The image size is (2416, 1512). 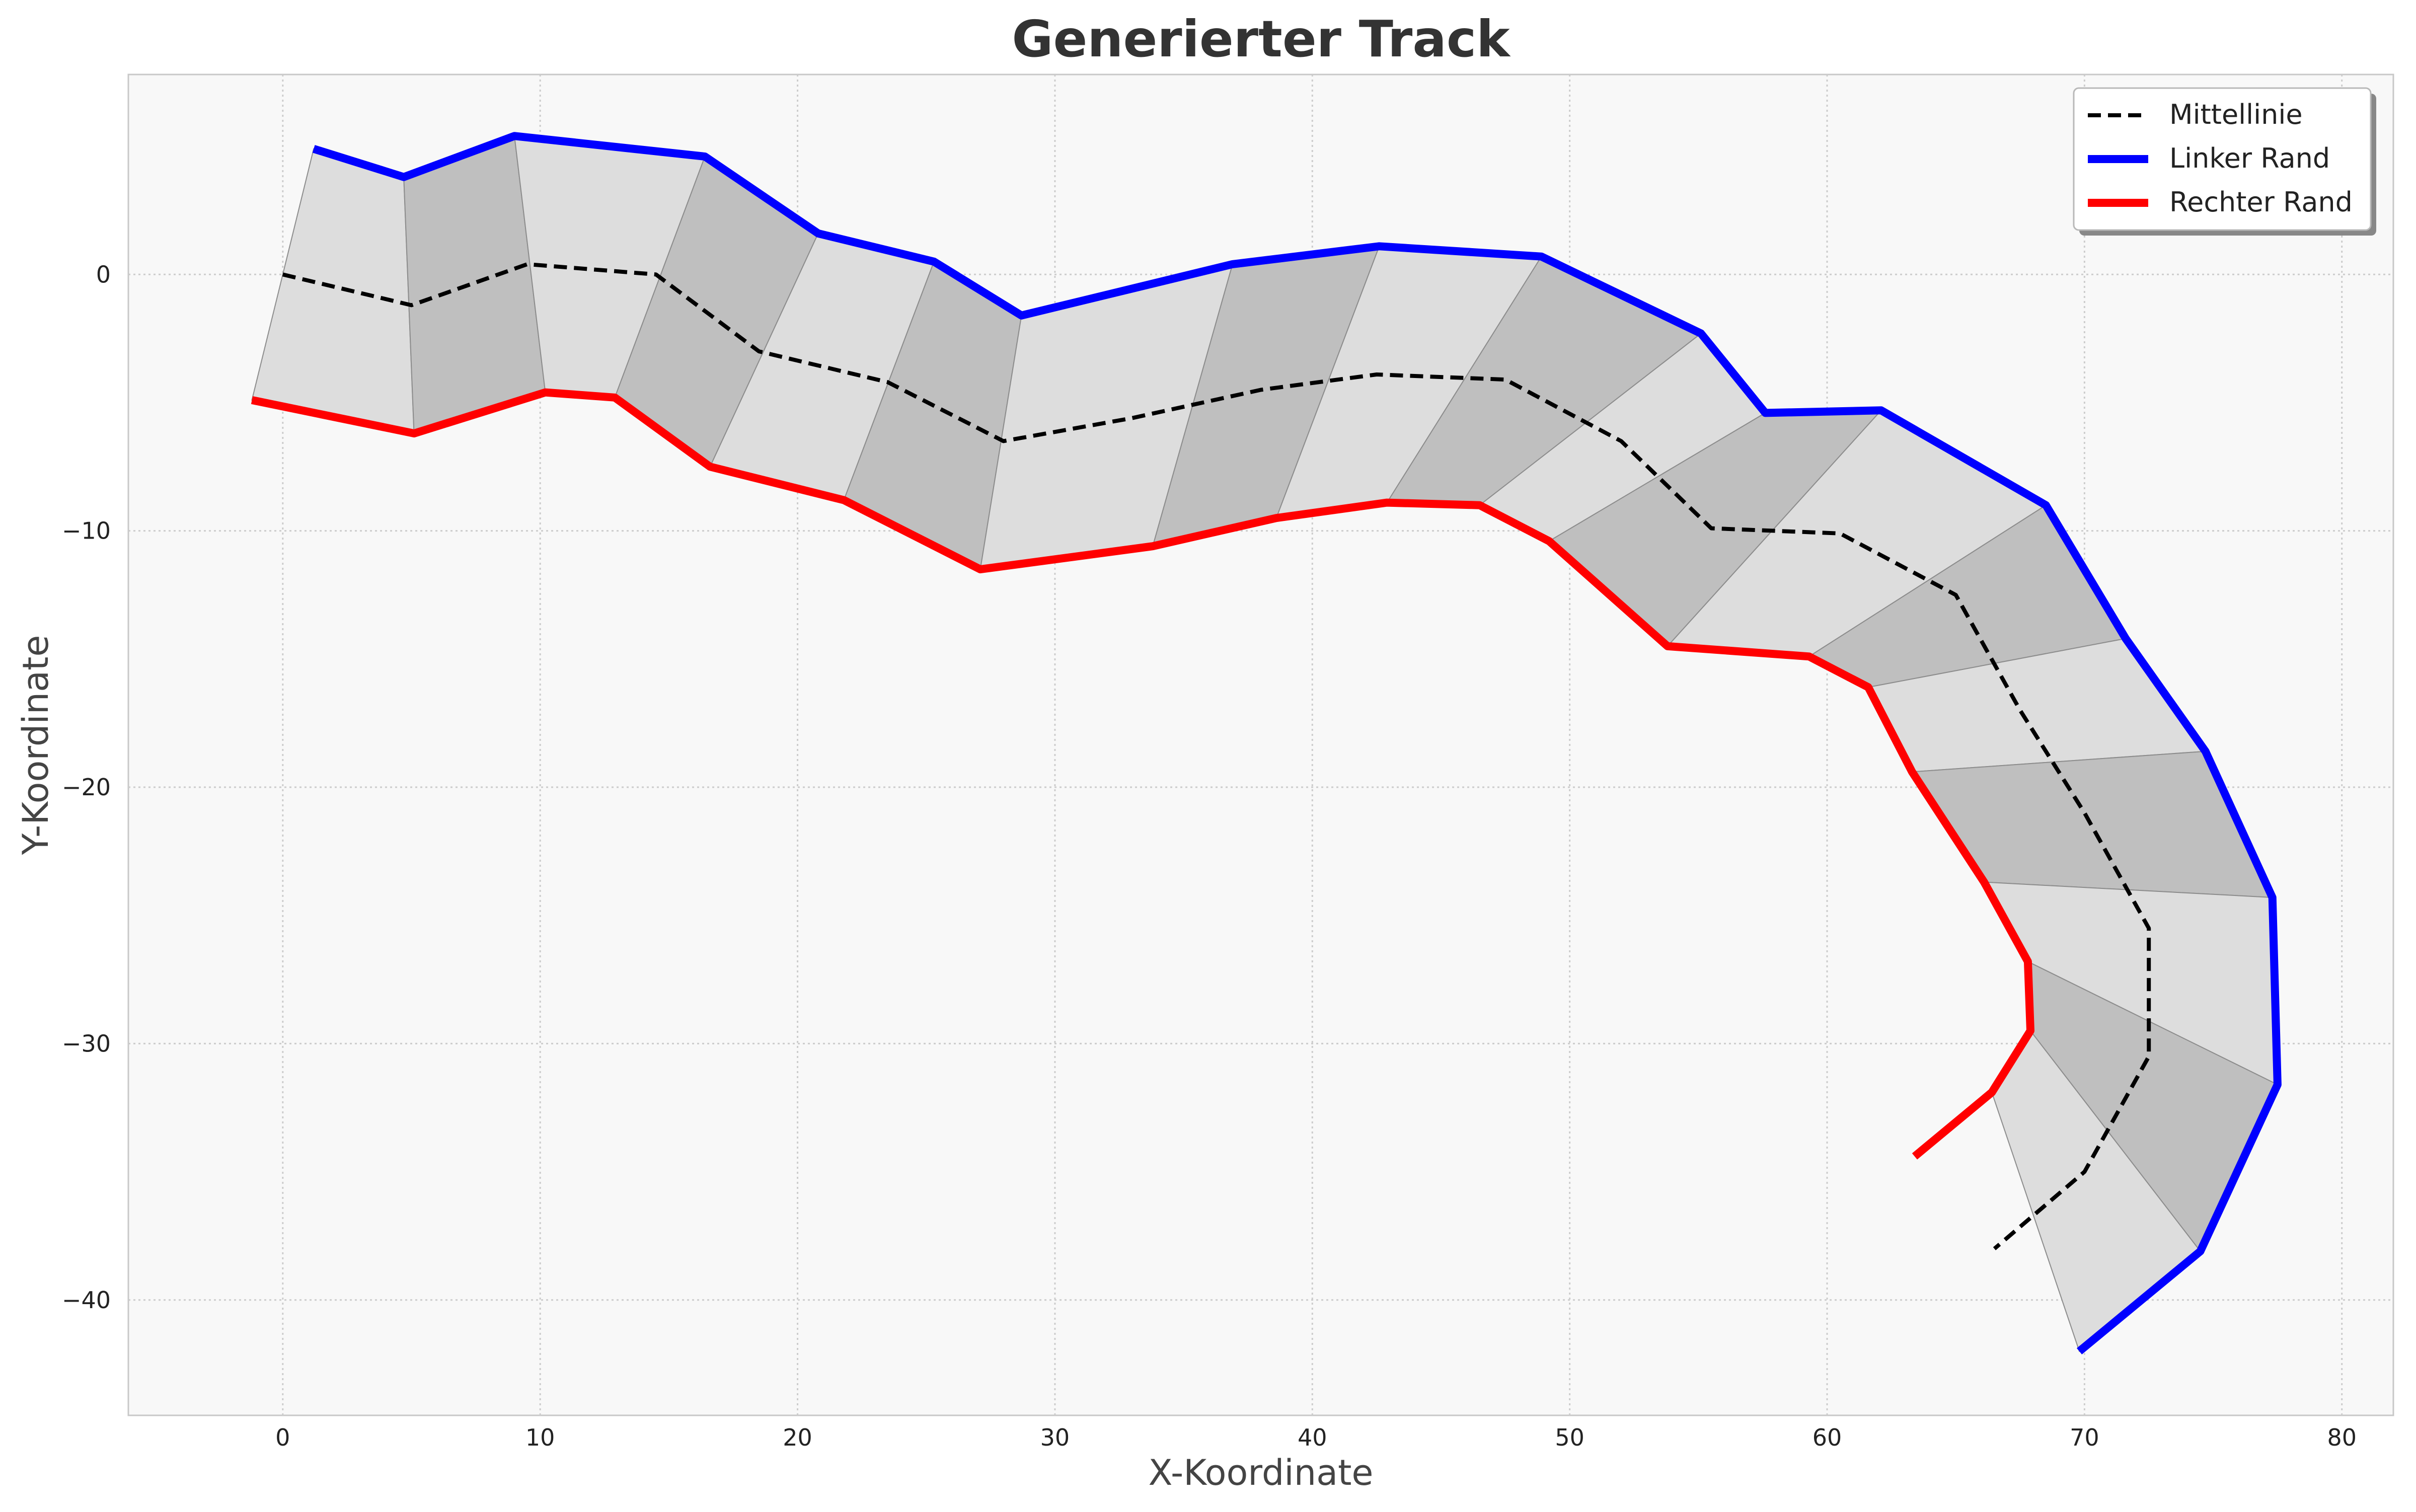 I want to click on legend-label-rechter-rand: Rechter Rand, so click(x=2261, y=202).